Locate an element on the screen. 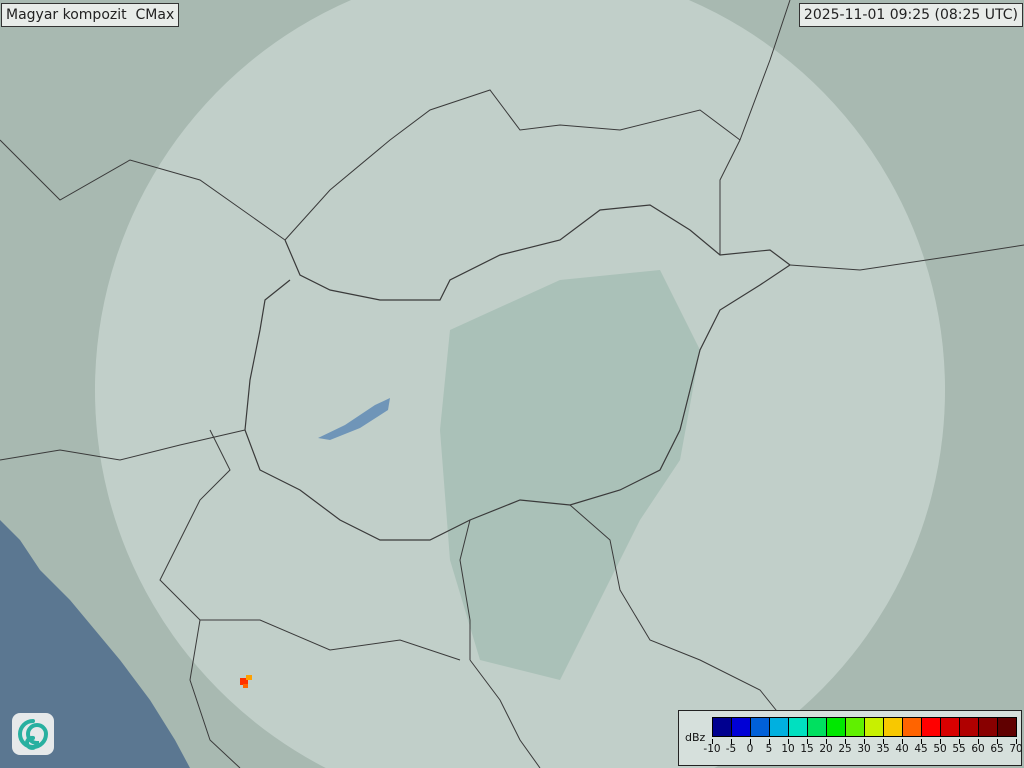 The height and width of the screenshot is (768, 1024). legend-tick-label: 20 is located at coordinates (826, 749).